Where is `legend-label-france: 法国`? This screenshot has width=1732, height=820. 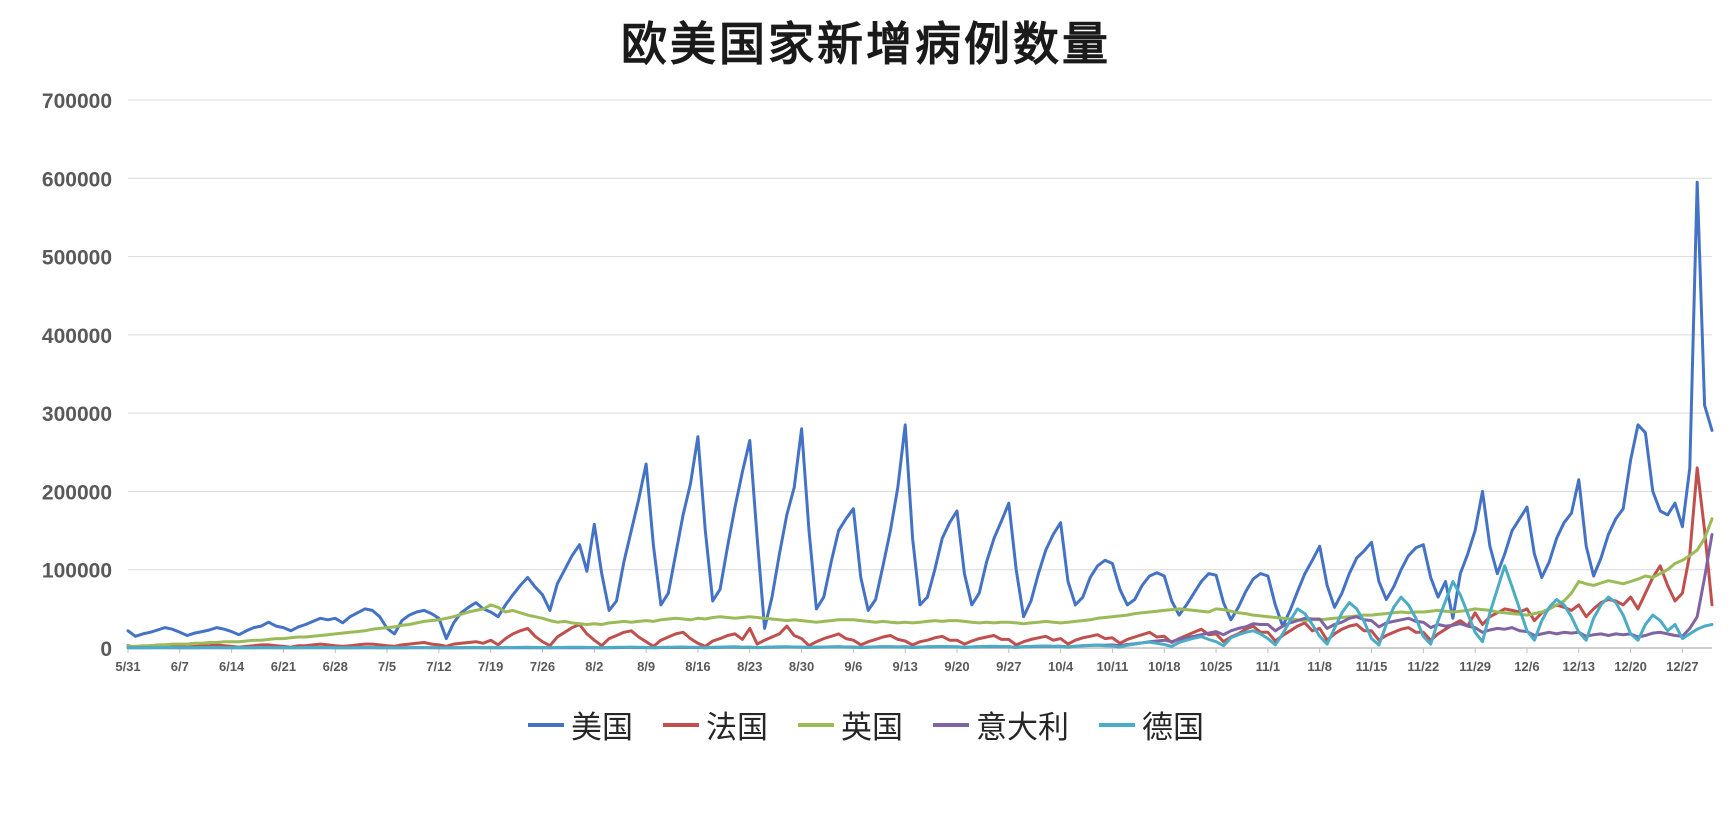 legend-label-france: 法国 is located at coordinates (737, 727).